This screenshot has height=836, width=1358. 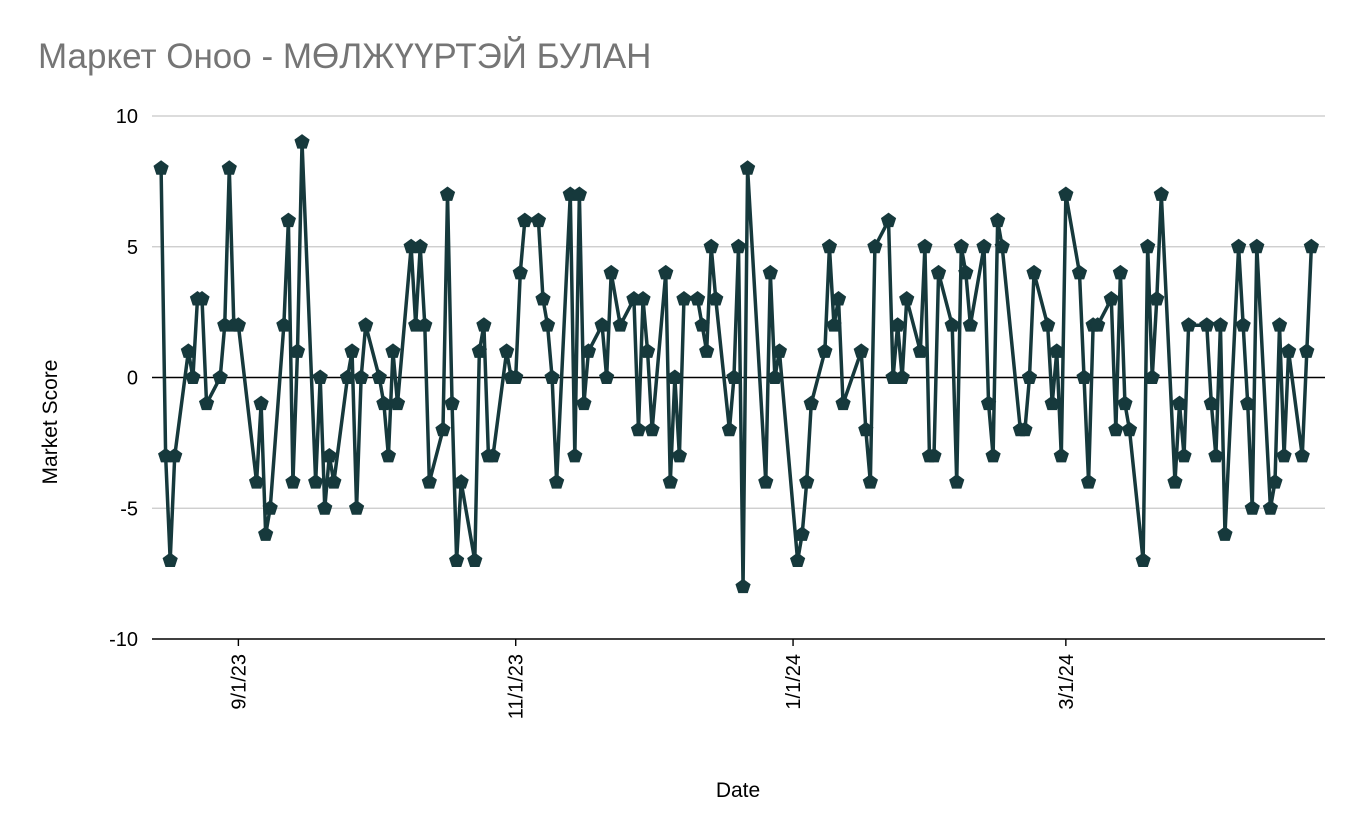 I want to click on y-axis-title: Market Score, so click(x=50, y=422).